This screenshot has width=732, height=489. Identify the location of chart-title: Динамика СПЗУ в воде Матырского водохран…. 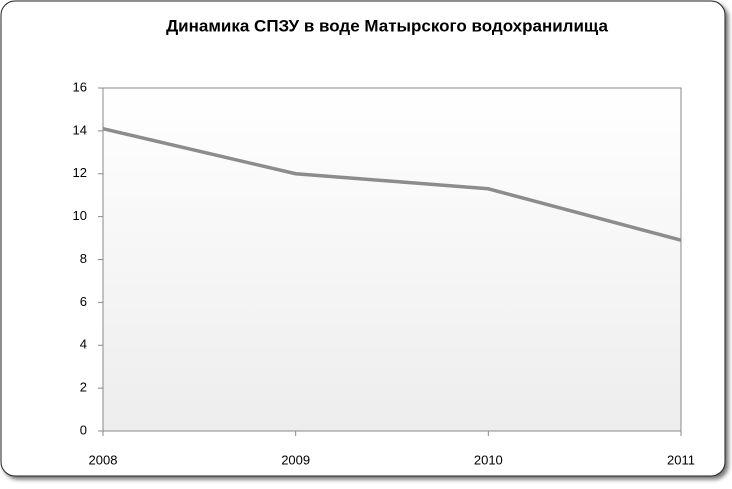
(387, 25).